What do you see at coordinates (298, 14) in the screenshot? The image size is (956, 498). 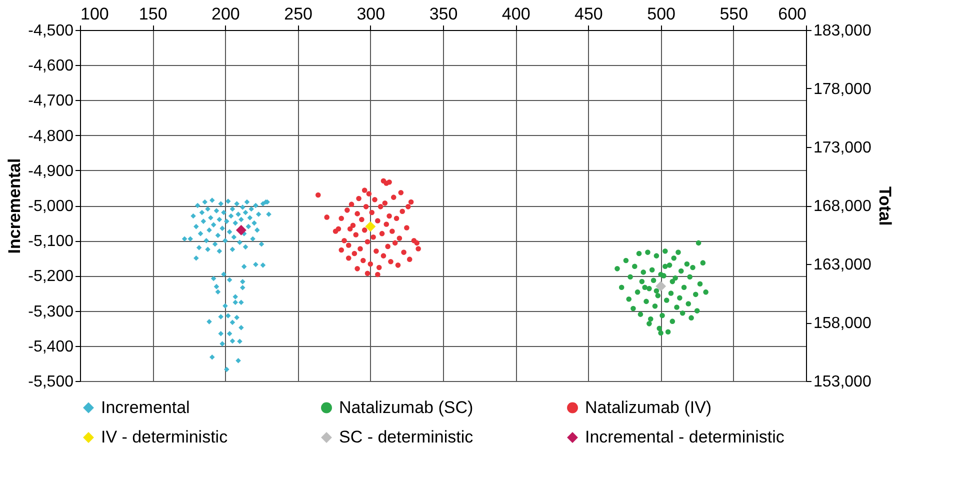 I see `x-tick-label: 250` at bounding box center [298, 14].